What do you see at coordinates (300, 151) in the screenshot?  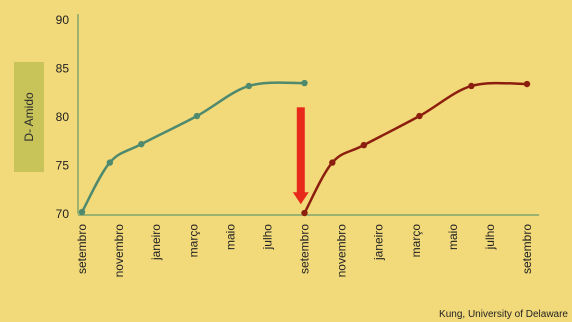 I see `red-arrow-shaft` at bounding box center [300, 151].